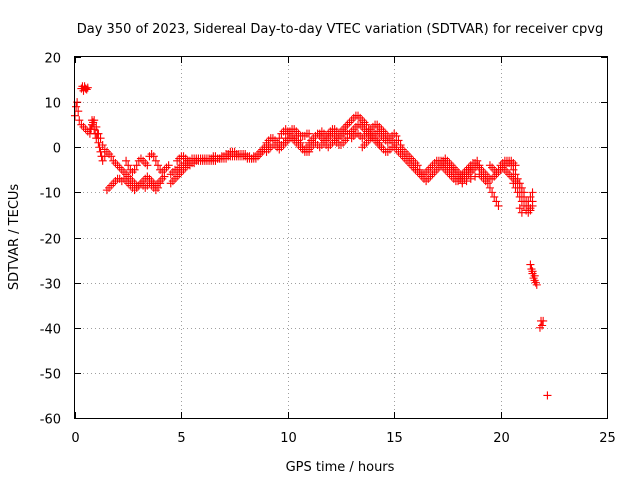 The width and height of the screenshot is (640, 484). Describe the element at coordinates (340, 467) in the screenshot. I see `x-axis-label: GPS time / hours` at that location.